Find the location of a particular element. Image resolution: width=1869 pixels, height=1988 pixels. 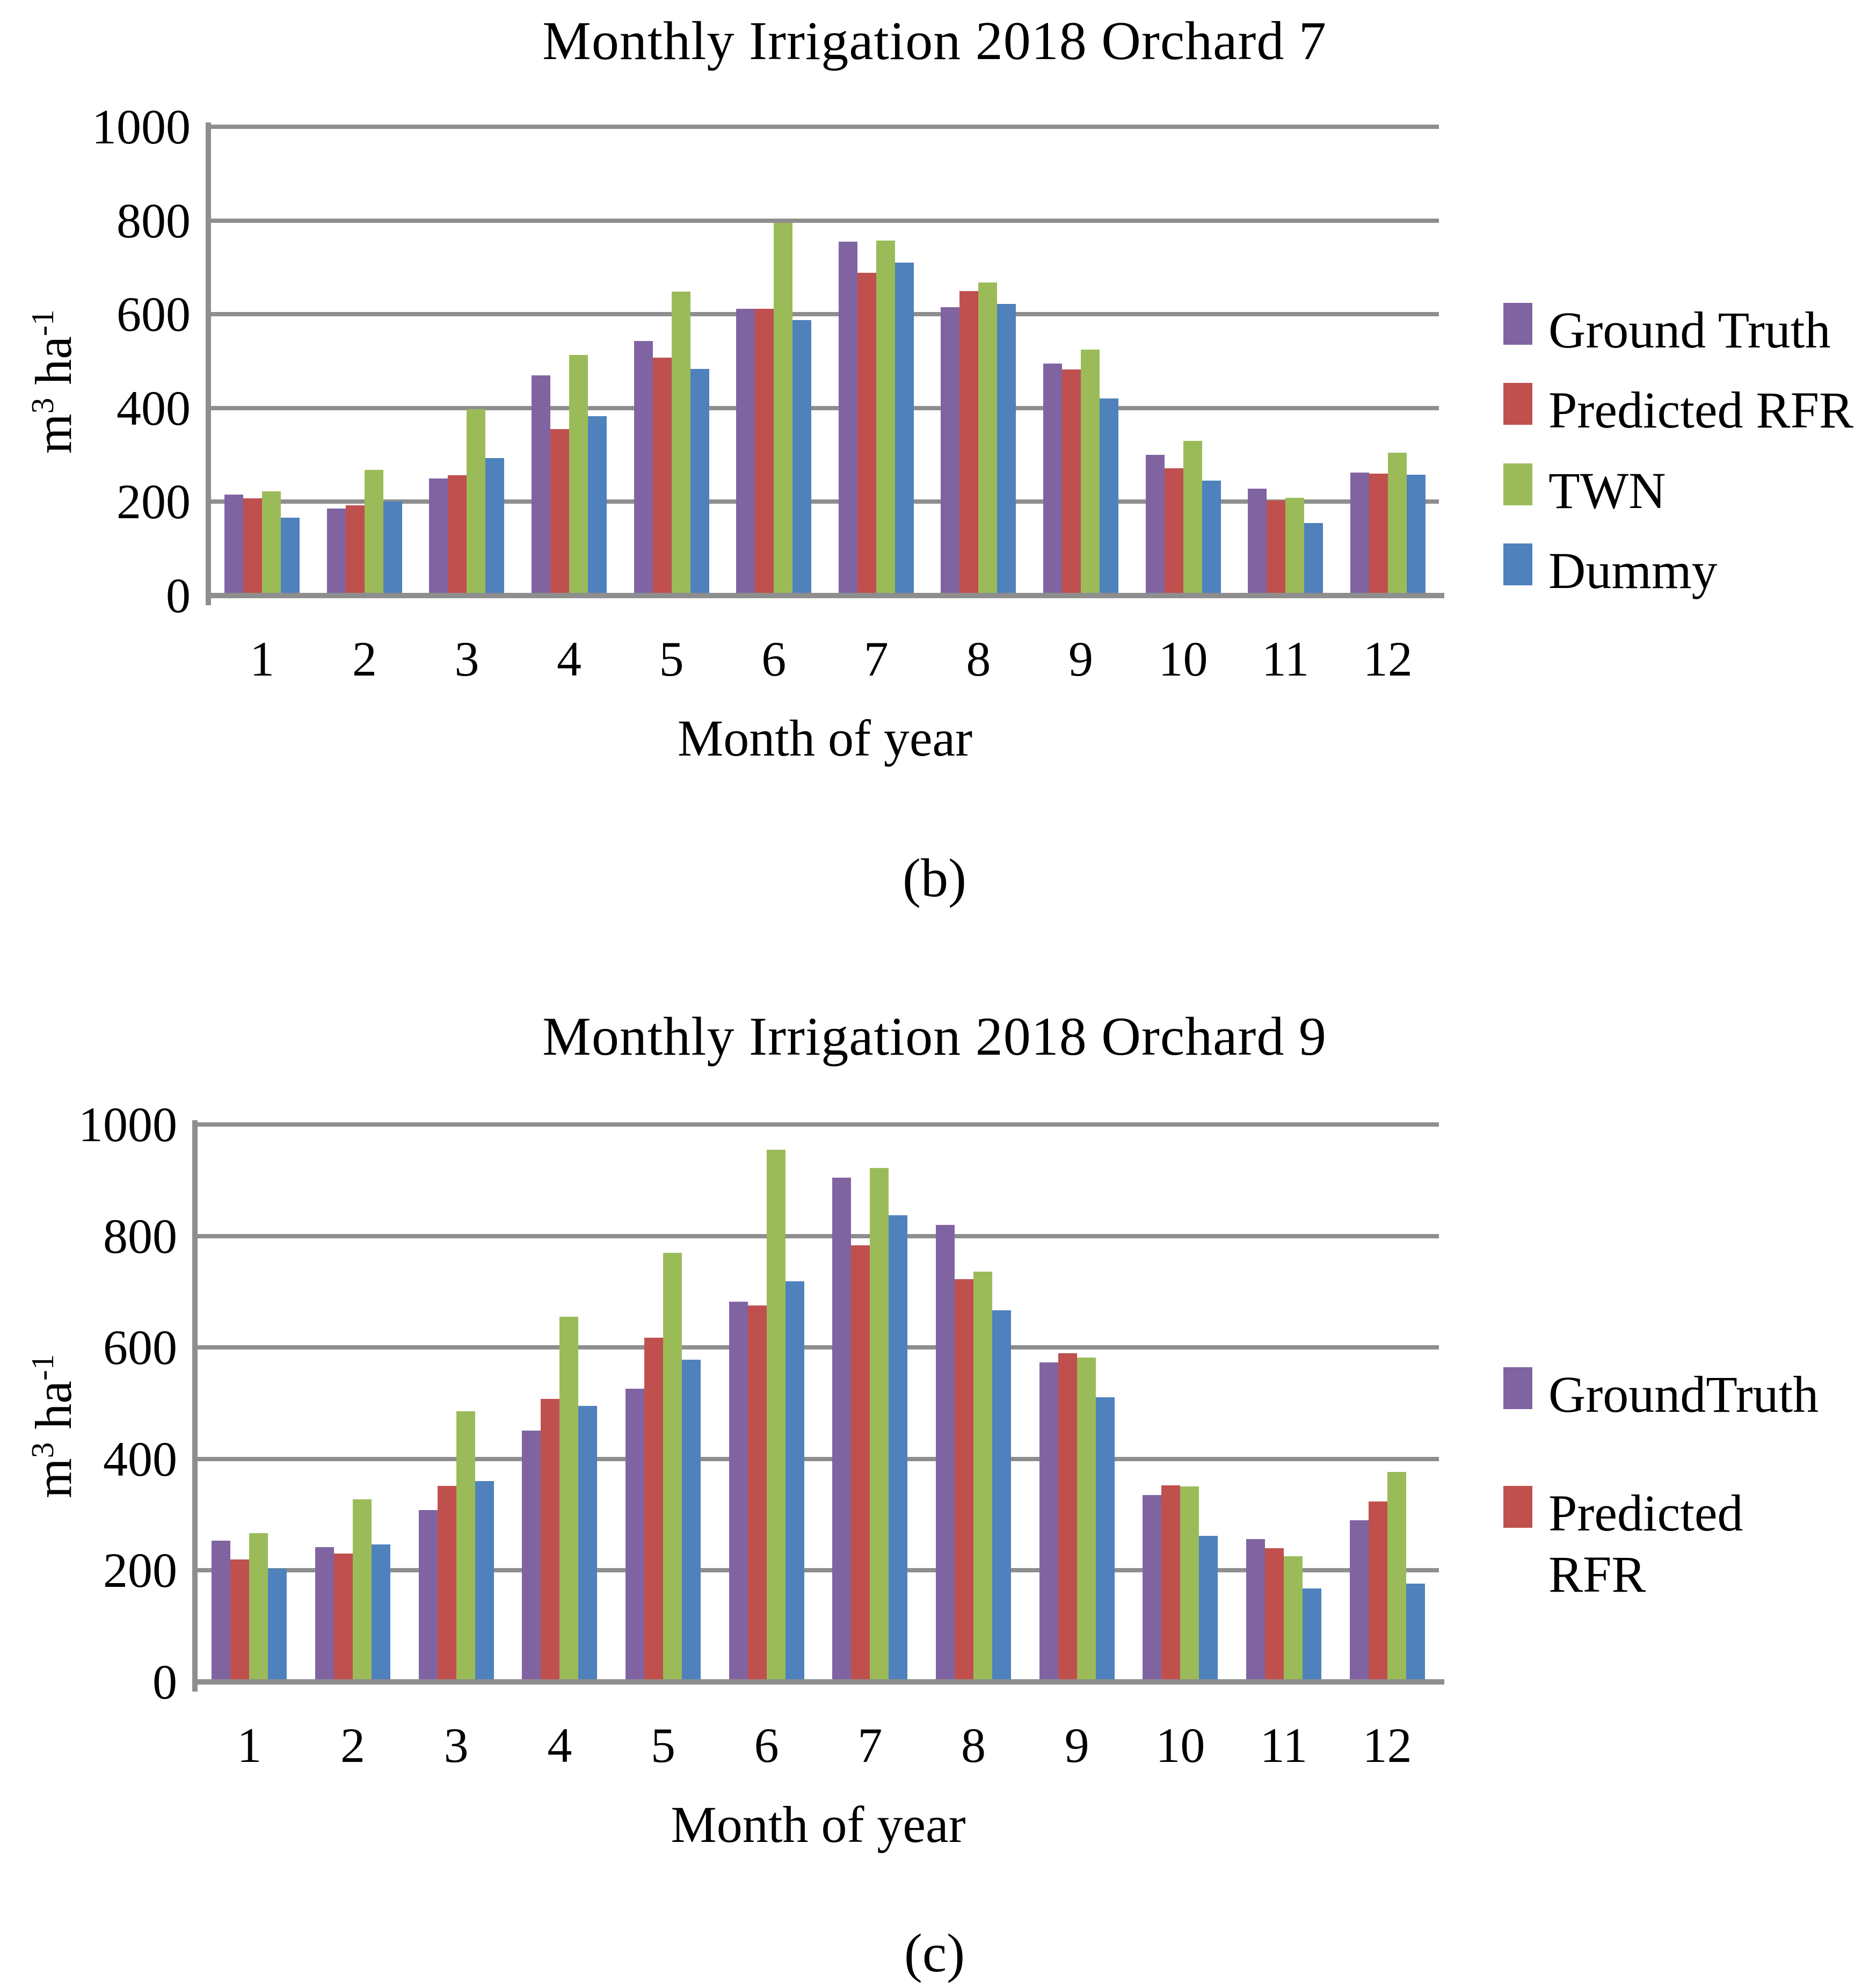

x-tick-label-10: 10 is located at coordinates (1183, 659).